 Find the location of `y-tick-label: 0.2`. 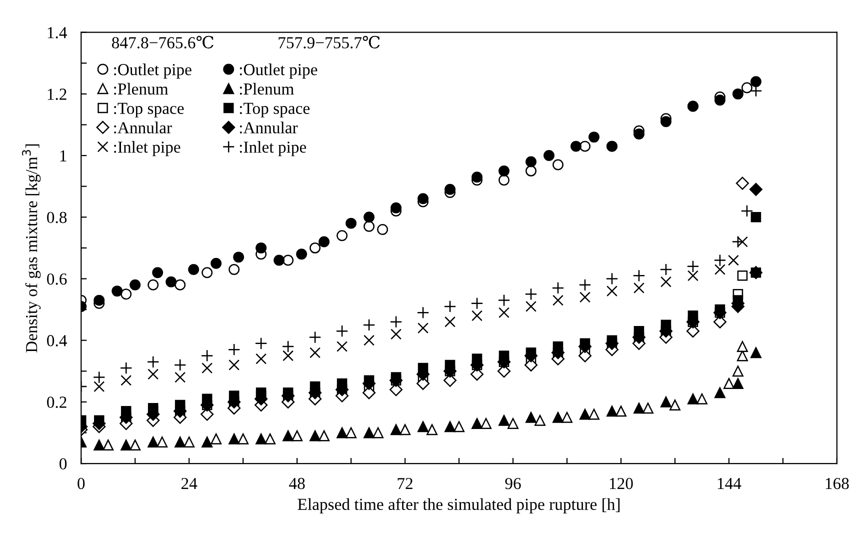

y-tick-label: 0.2 is located at coordinates (56, 402).